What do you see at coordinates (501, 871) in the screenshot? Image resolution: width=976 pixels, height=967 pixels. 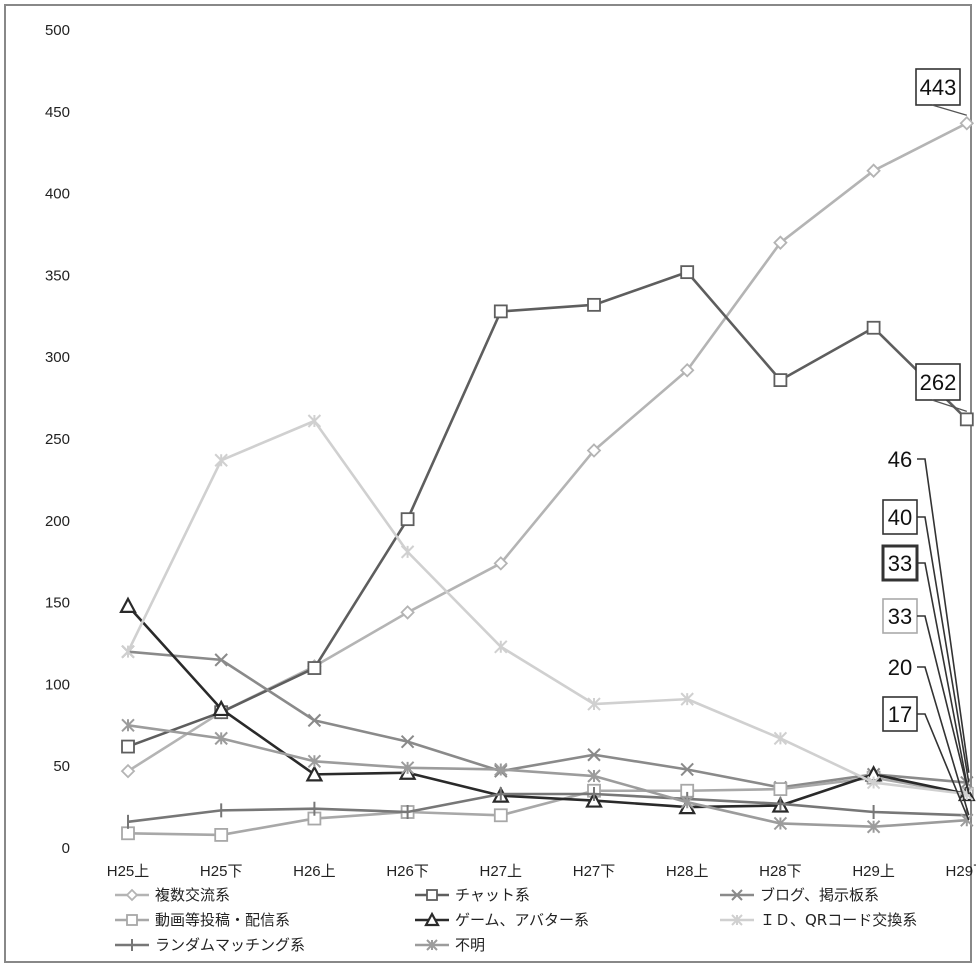 I see `x-tick-label: H27上` at bounding box center [501, 871].